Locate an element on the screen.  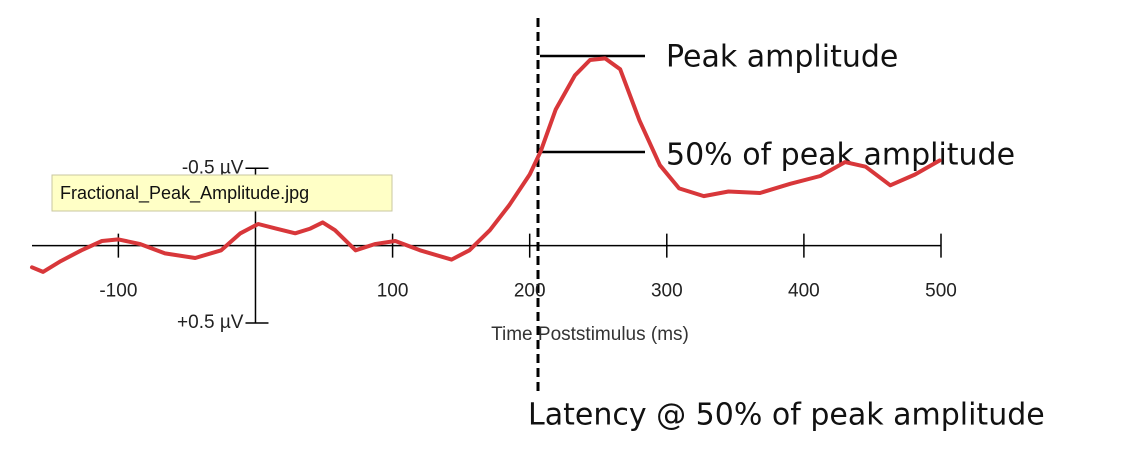
x-tick-label: -100 is located at coordinates (118, 291).